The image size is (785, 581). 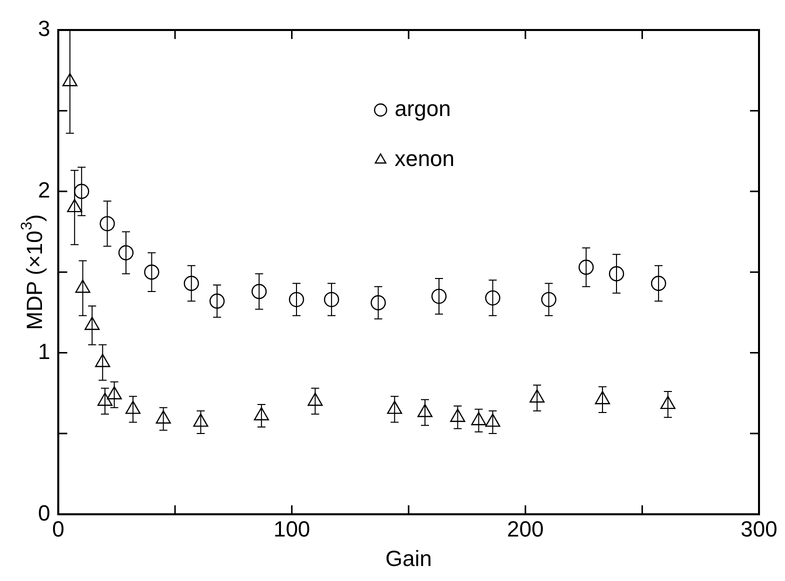 I want to click on legend-label: xenon, so click(x=424, y=159).